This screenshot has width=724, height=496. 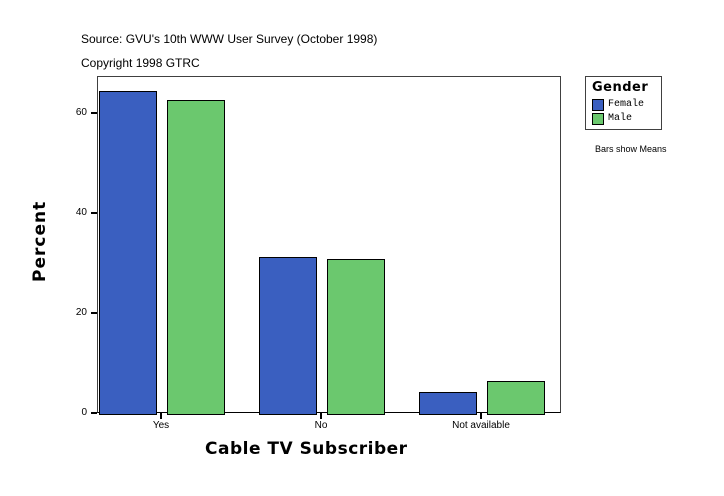 I want to click on male-swatch, so click(x=598, y=118).